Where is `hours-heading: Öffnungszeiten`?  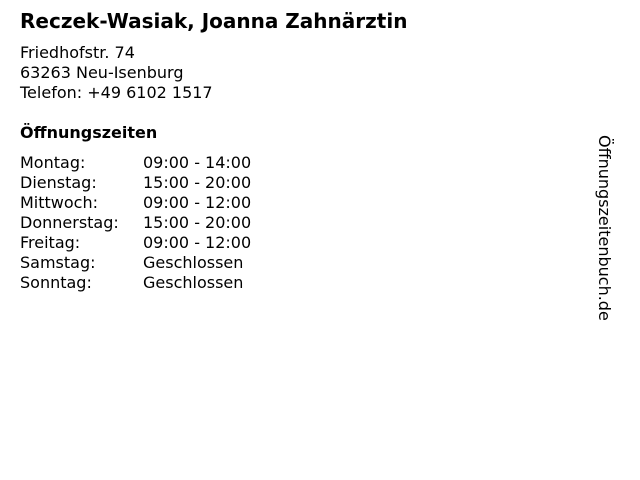
hours-heading: Öffnungszeiten is located at coordinates (89, 132).